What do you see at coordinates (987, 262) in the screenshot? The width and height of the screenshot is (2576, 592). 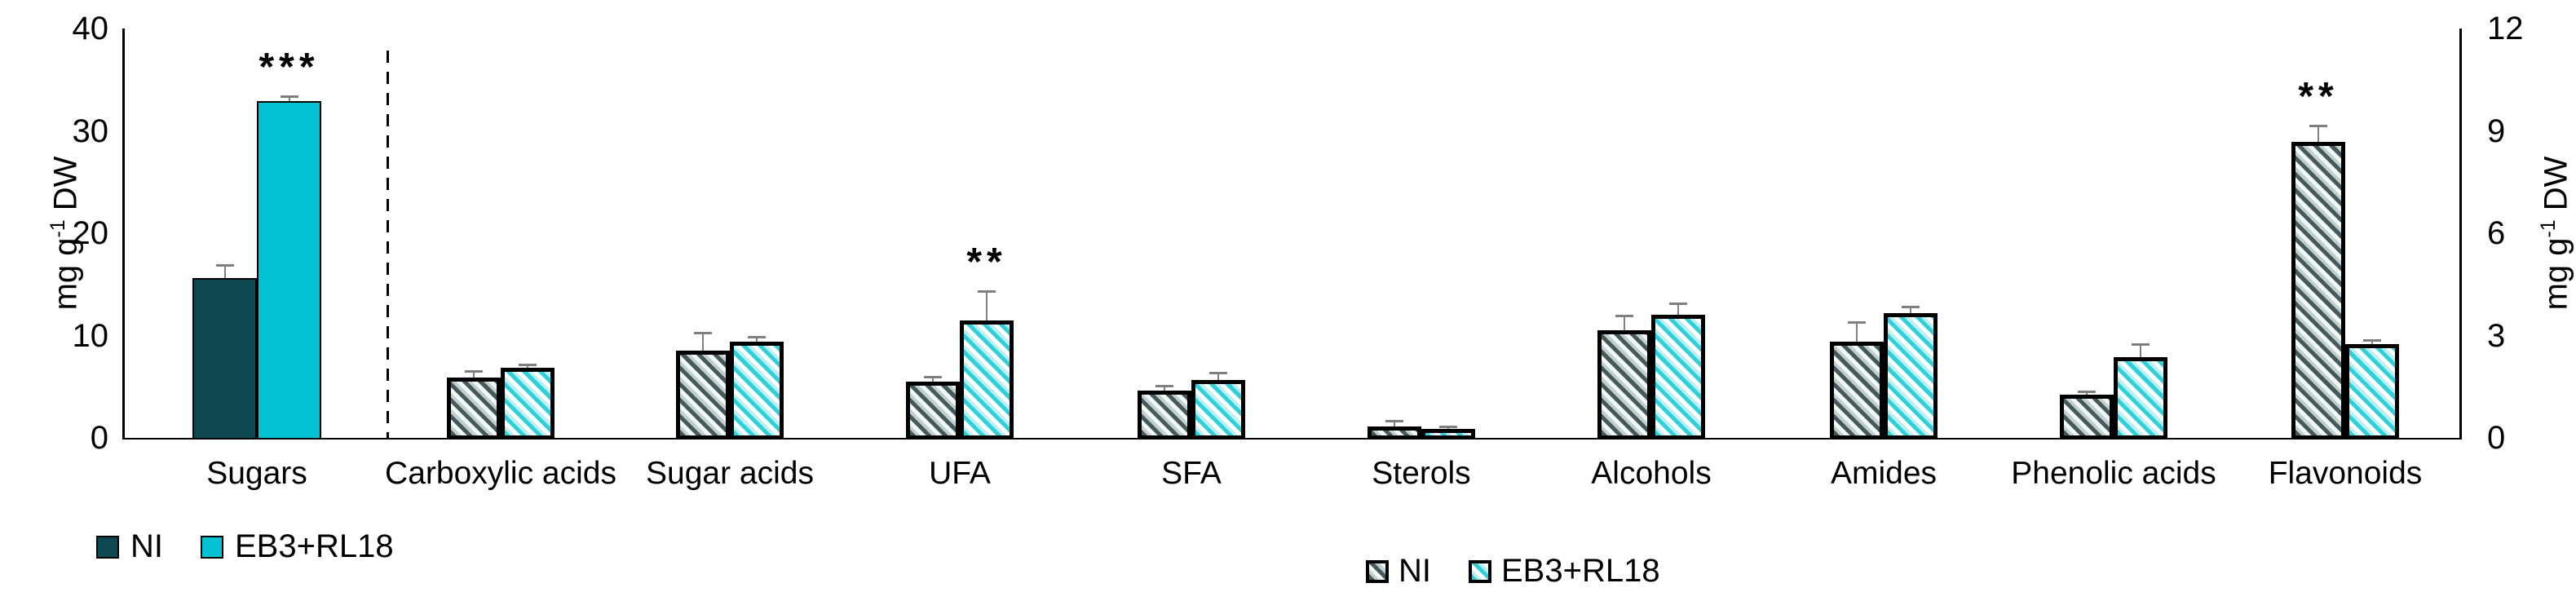 I see `significance-ufa-eb3-rl18: **` at bounding box center [987, 262].